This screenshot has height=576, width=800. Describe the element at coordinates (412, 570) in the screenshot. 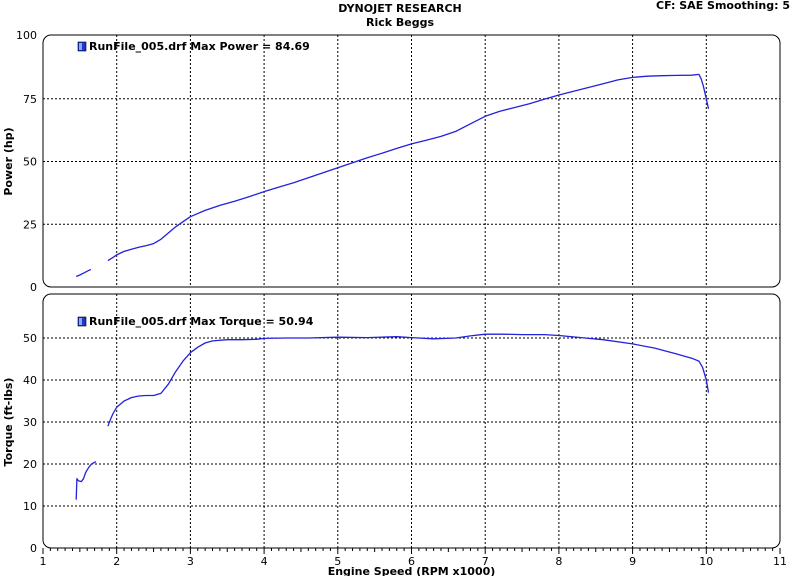

I see `x-axis-title: Engine Speed (RPM x1000)` at that location.